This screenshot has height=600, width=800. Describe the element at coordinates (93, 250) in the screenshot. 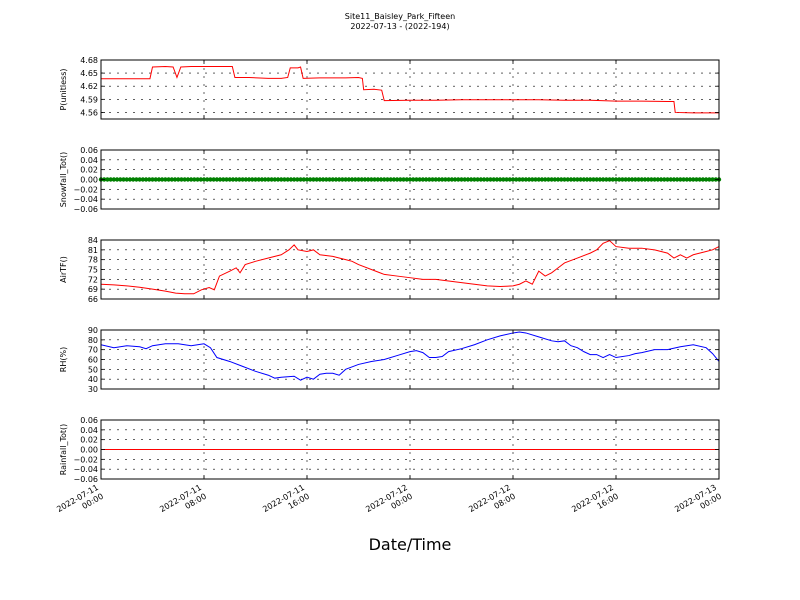

I see `y-tick-label: 81` at that location.